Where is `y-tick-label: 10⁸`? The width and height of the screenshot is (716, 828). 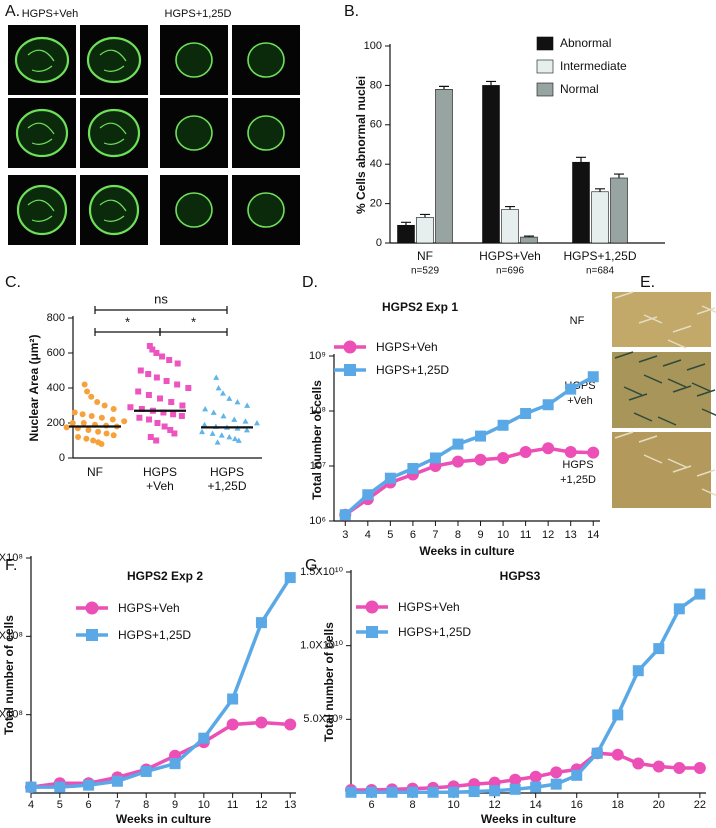
y-tick-label: 10⁸ is located at coordinates (317, 411).